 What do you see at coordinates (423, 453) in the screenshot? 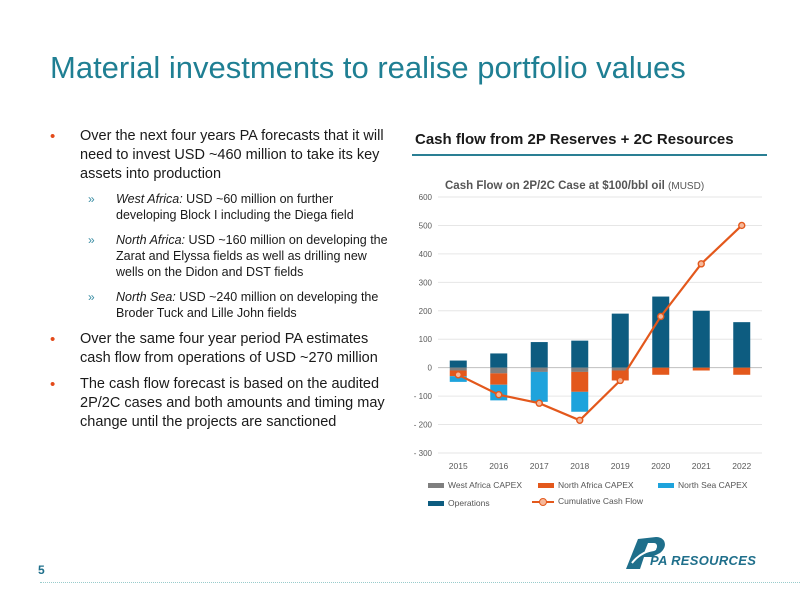
I see `y-tick-label: - 300` at bounding box center [423, 453].